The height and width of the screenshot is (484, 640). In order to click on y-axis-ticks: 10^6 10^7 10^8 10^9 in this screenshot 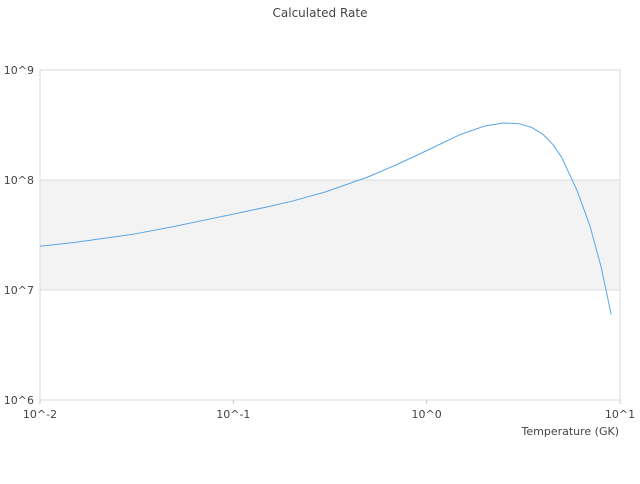, I will do `click(19, 235)`.